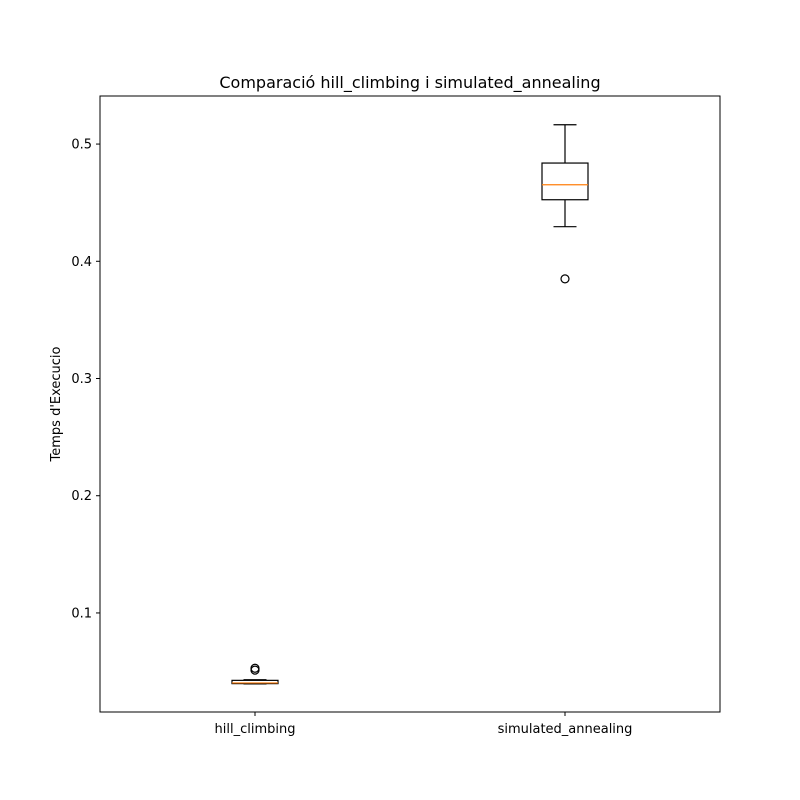 This screenshot has height=800, width=800. What do you see at coordinates (81, 145) in the screenshot?
I see `y-tick-label: 0.5` at bounding box center [81, 145].